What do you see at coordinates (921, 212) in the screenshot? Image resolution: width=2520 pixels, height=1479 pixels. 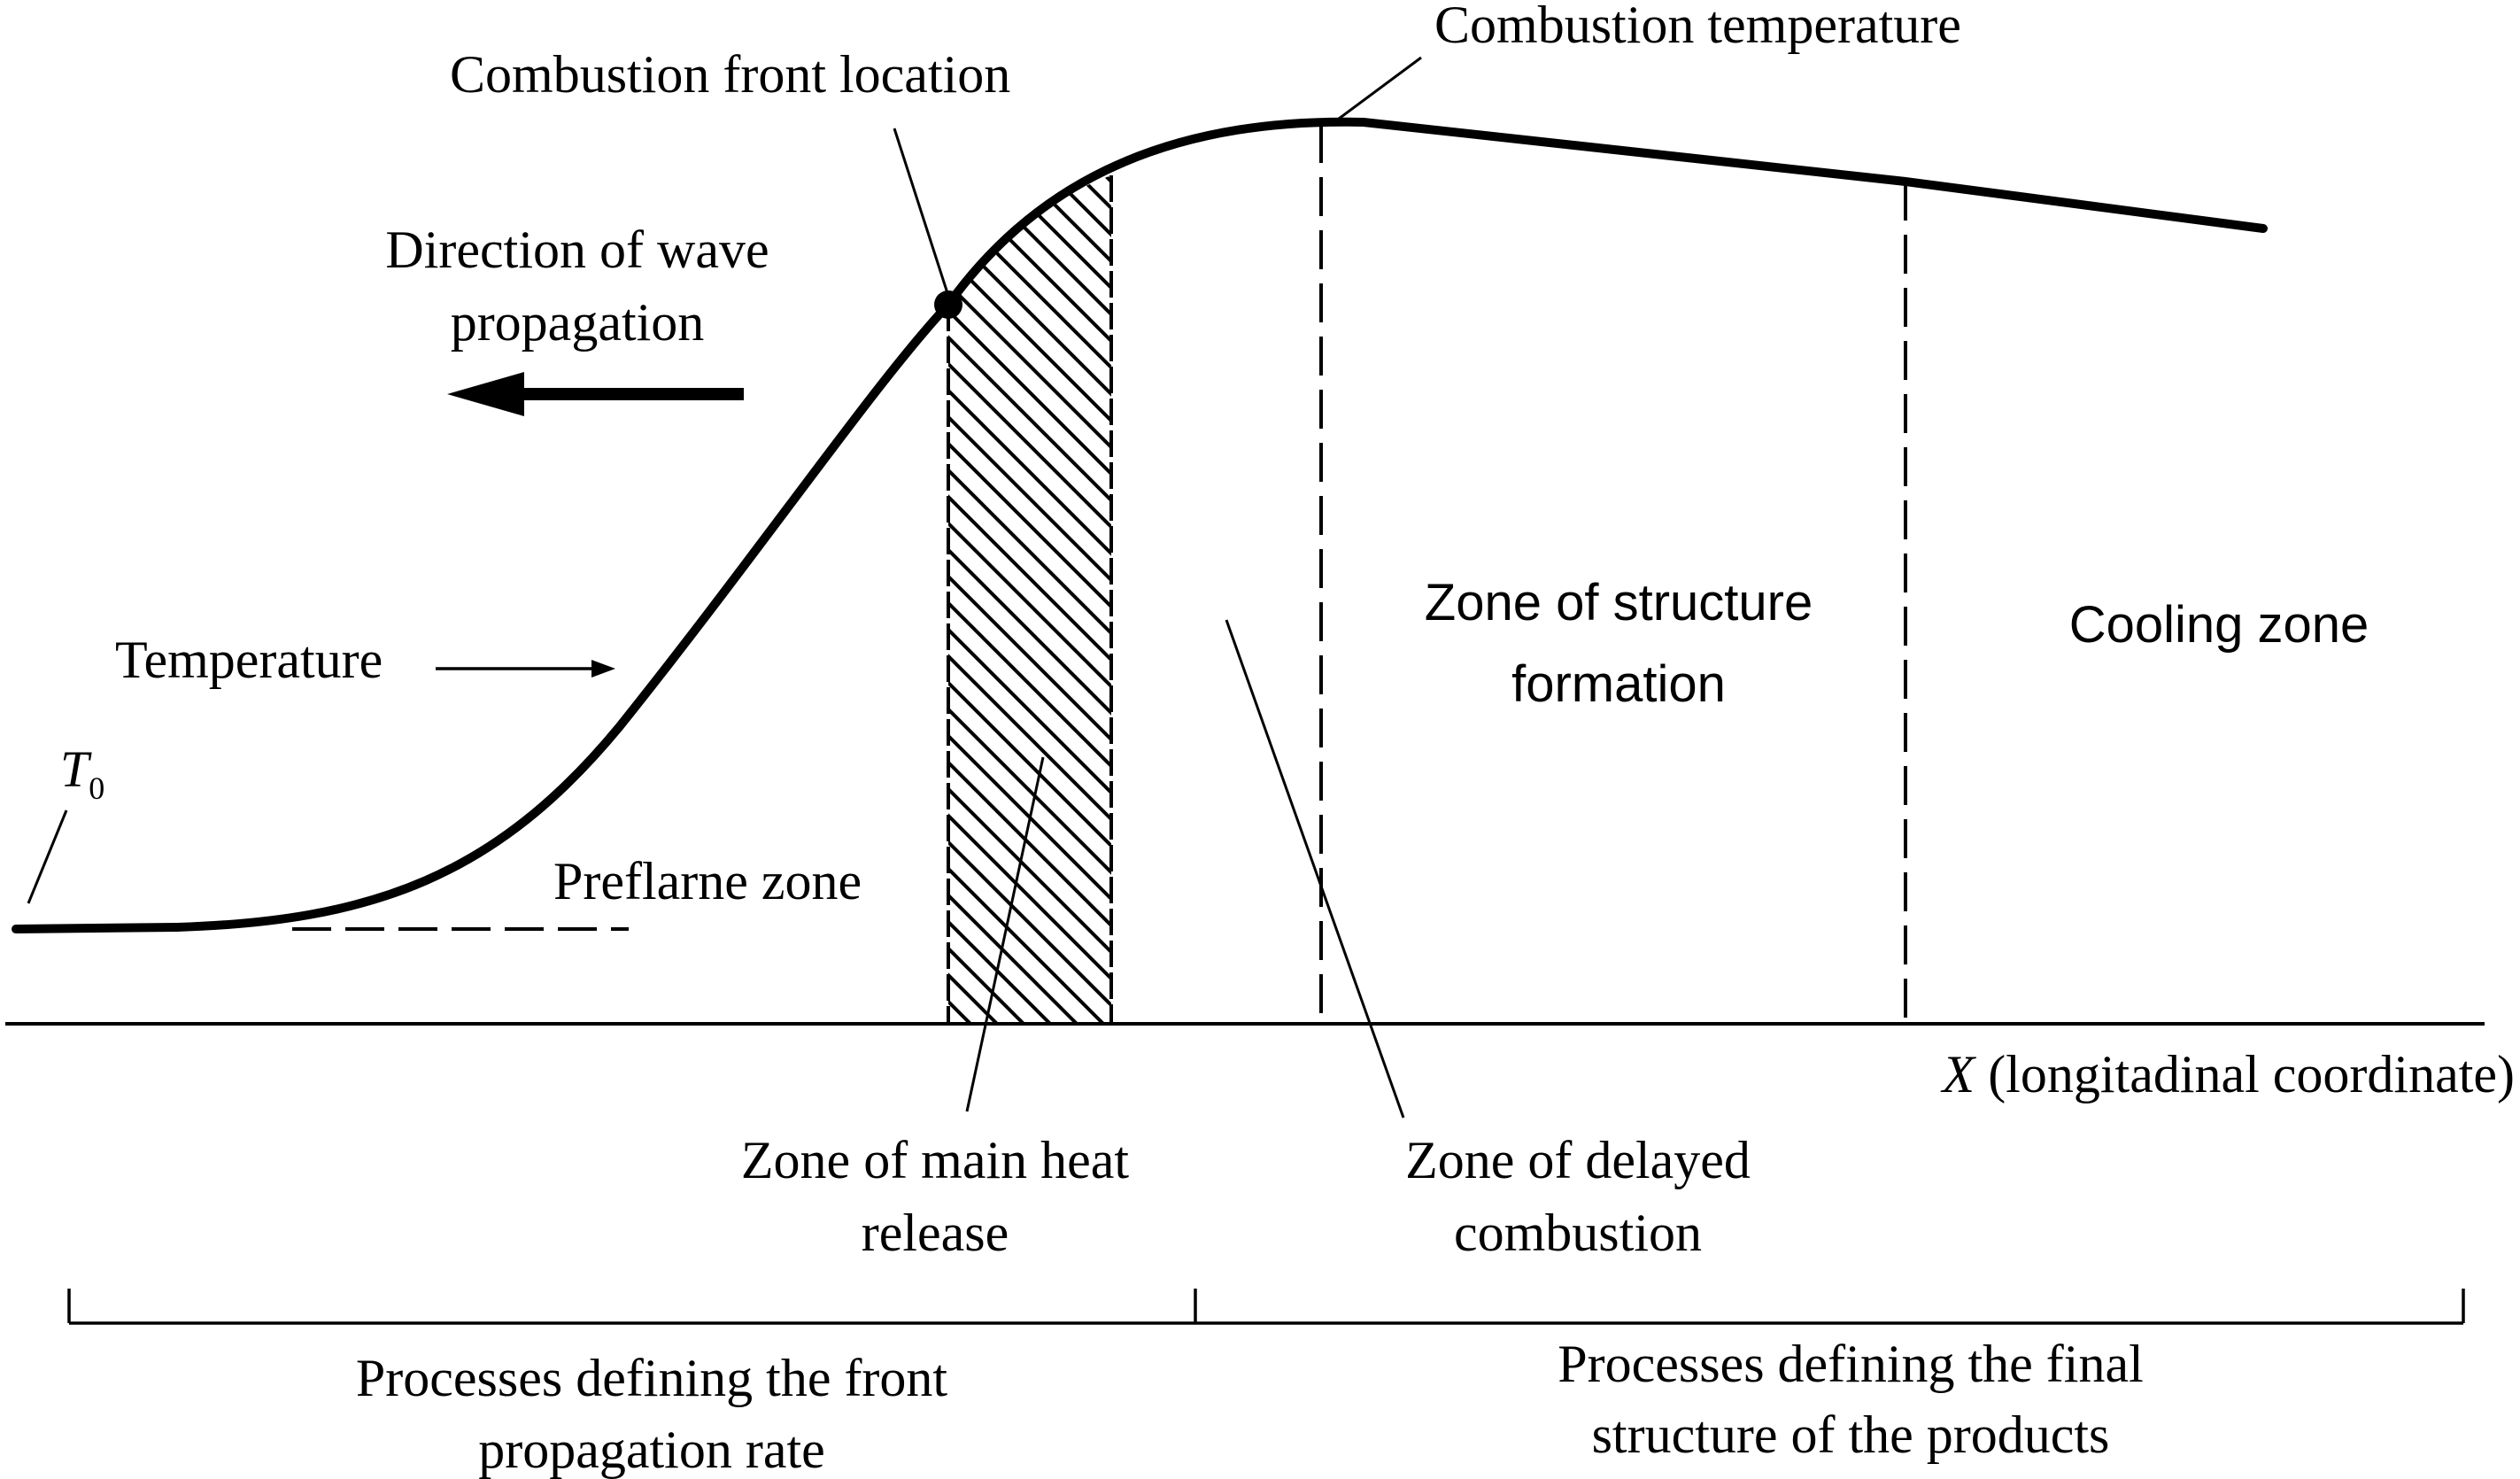 I see `combustion-front-leader` at bounding box center [921, 212].